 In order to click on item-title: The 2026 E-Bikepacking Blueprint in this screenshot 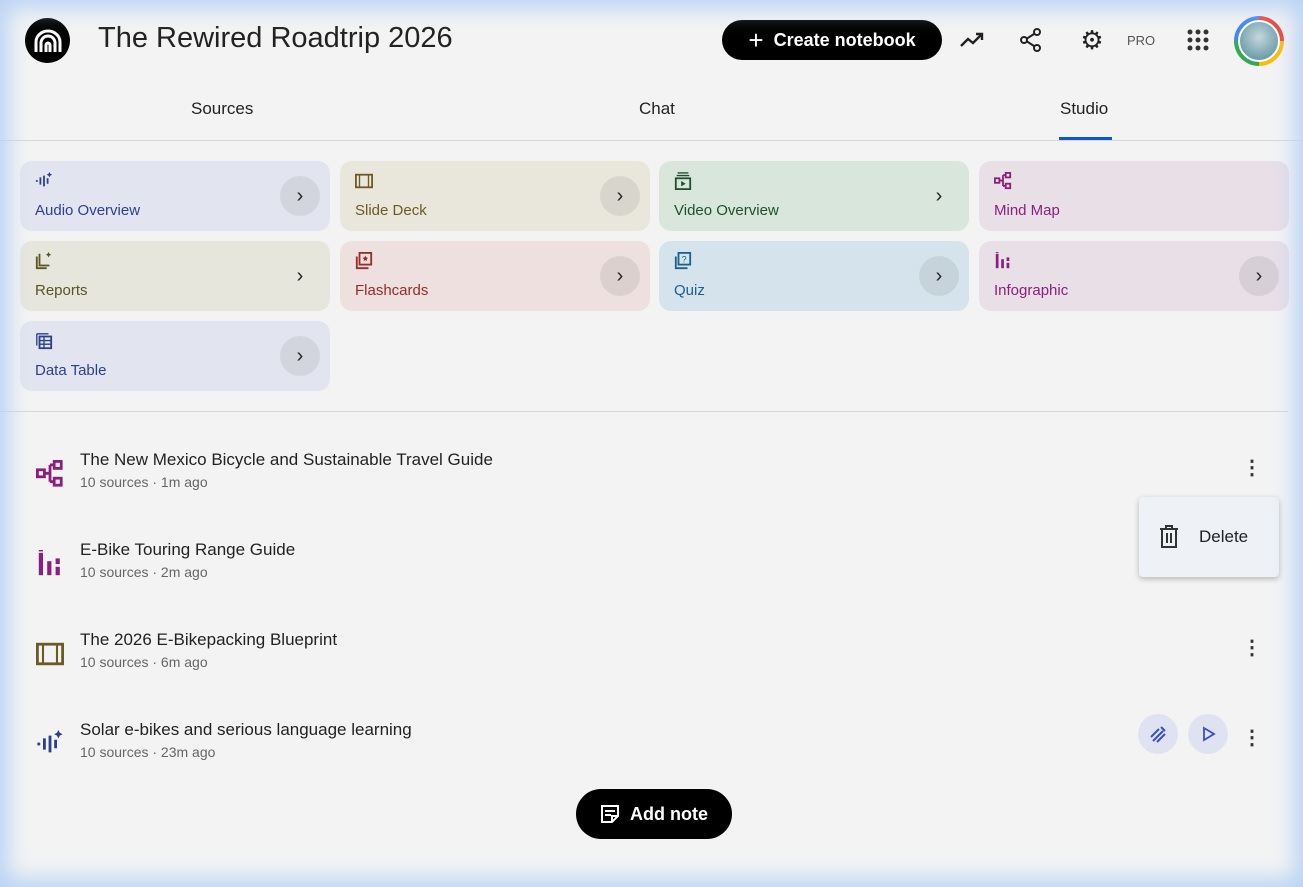, I will do `click(209, 639)`.